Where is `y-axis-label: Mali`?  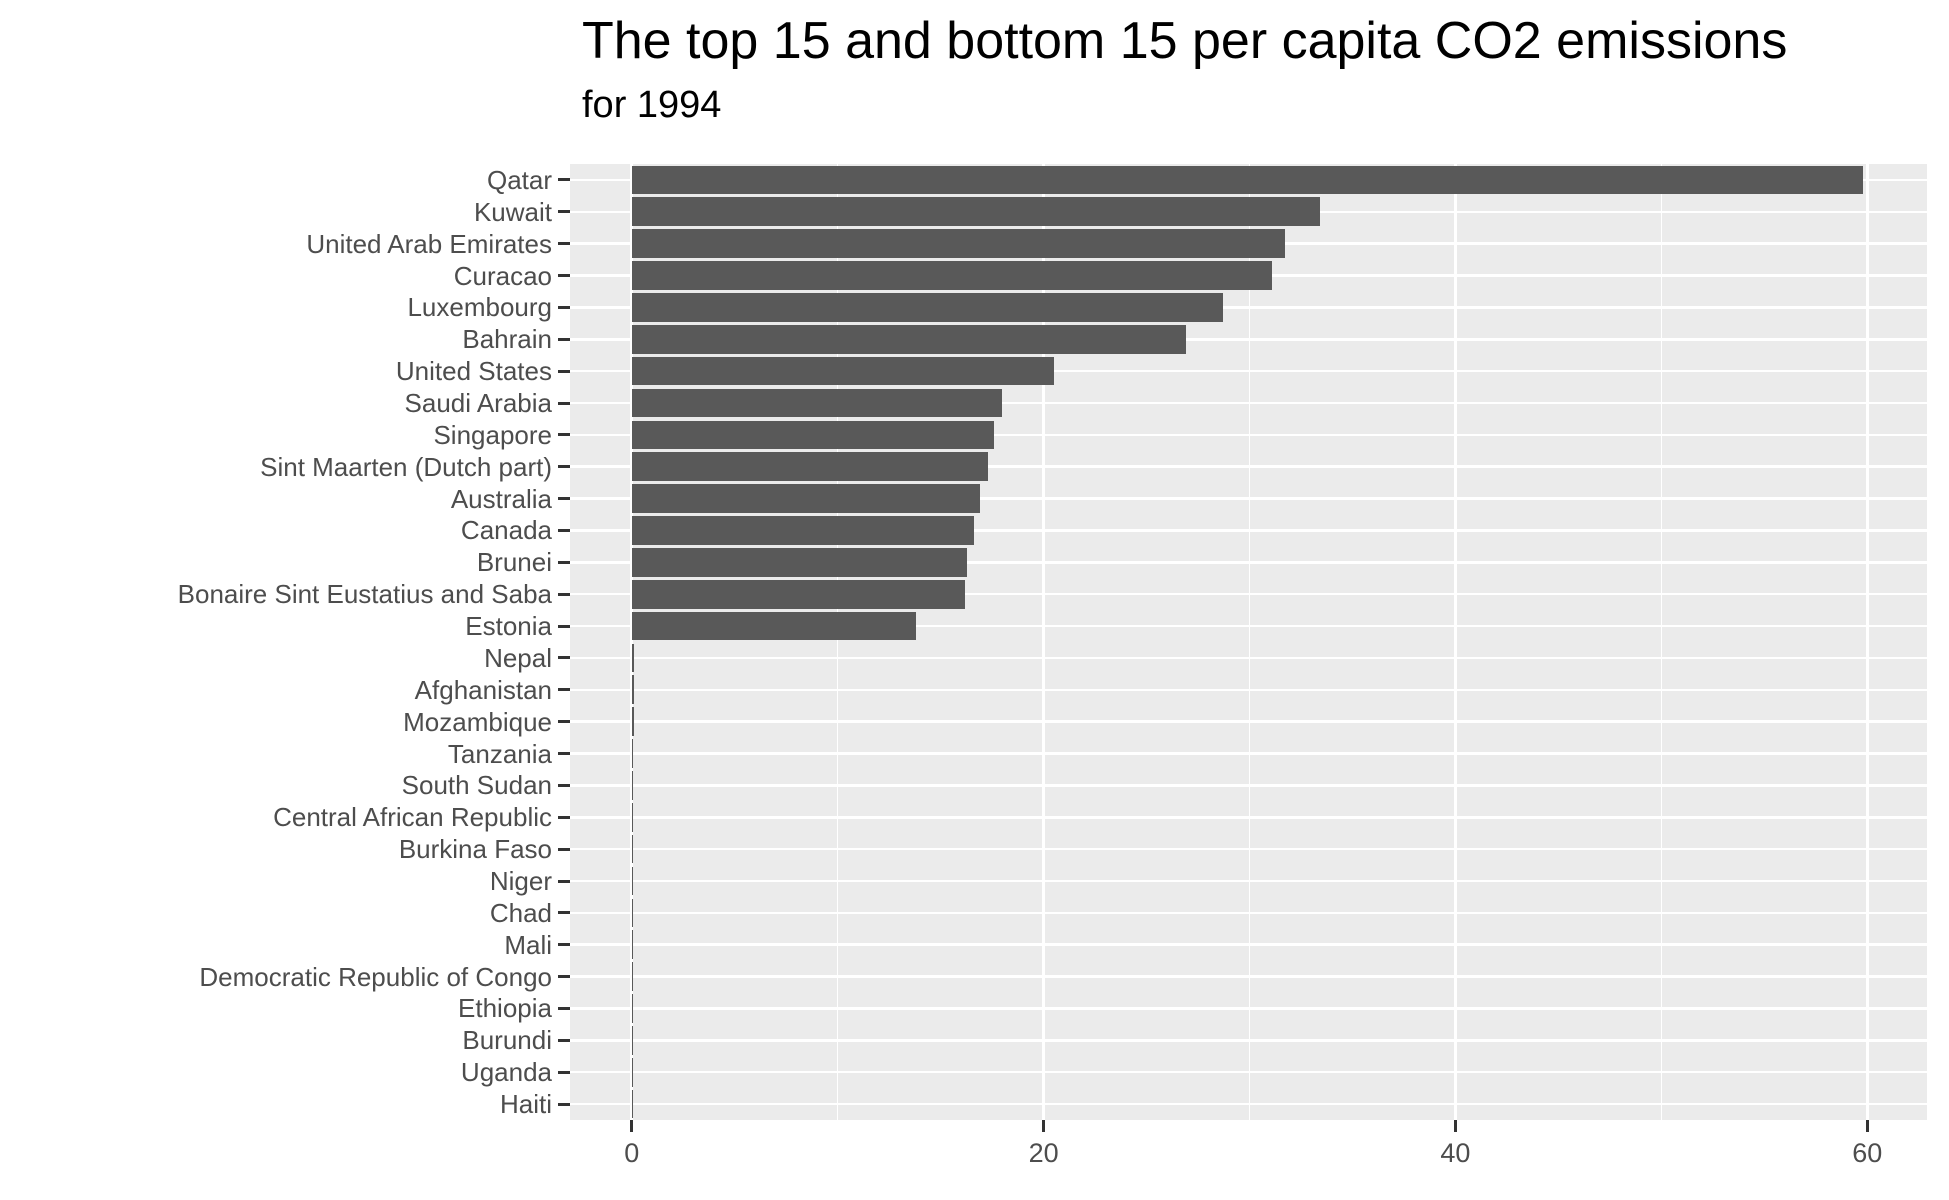
y-axis-label: Mali is located at coordinates (528, 944).